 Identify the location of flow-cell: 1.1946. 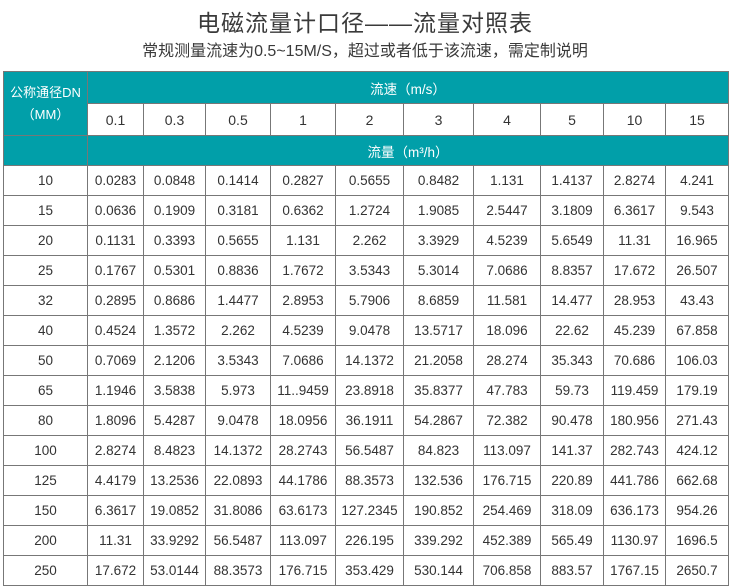
(115, 390).